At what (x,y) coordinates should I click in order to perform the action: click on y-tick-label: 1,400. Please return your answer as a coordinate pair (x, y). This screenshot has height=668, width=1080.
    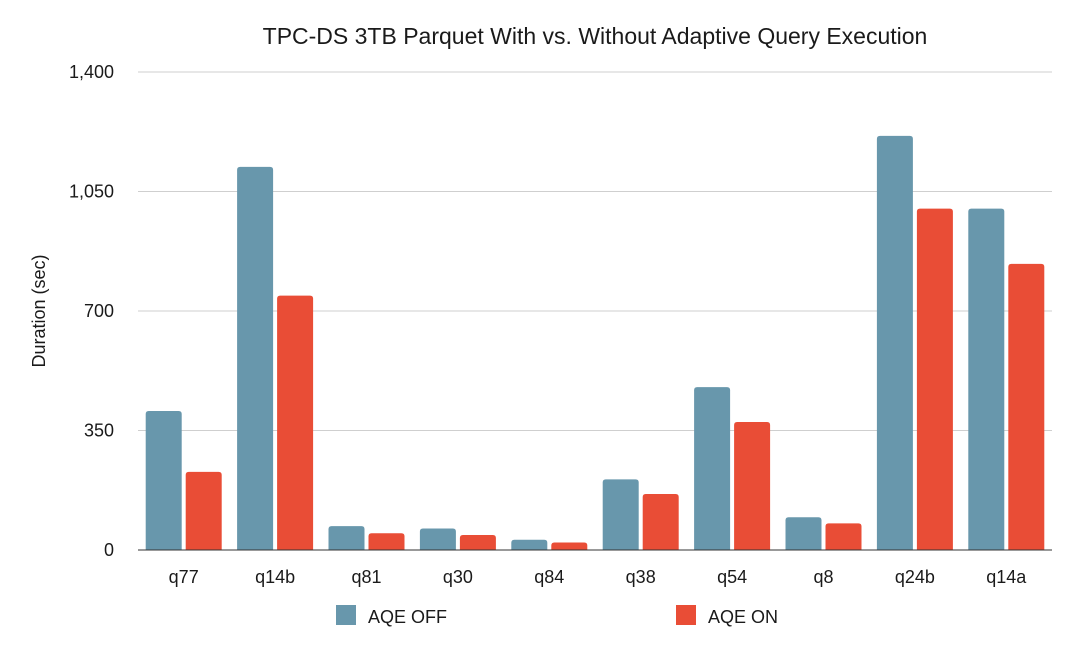
    Looking at the image, I should click on (91, 72).